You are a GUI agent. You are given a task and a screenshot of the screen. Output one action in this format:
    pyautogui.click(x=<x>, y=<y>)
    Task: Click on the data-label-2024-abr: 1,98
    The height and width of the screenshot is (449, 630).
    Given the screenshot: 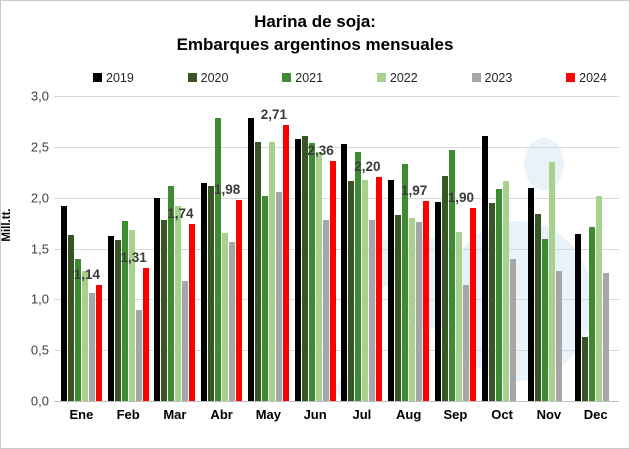 What is the action you would take?
    pyautogui.click(x=227, y=189)
    